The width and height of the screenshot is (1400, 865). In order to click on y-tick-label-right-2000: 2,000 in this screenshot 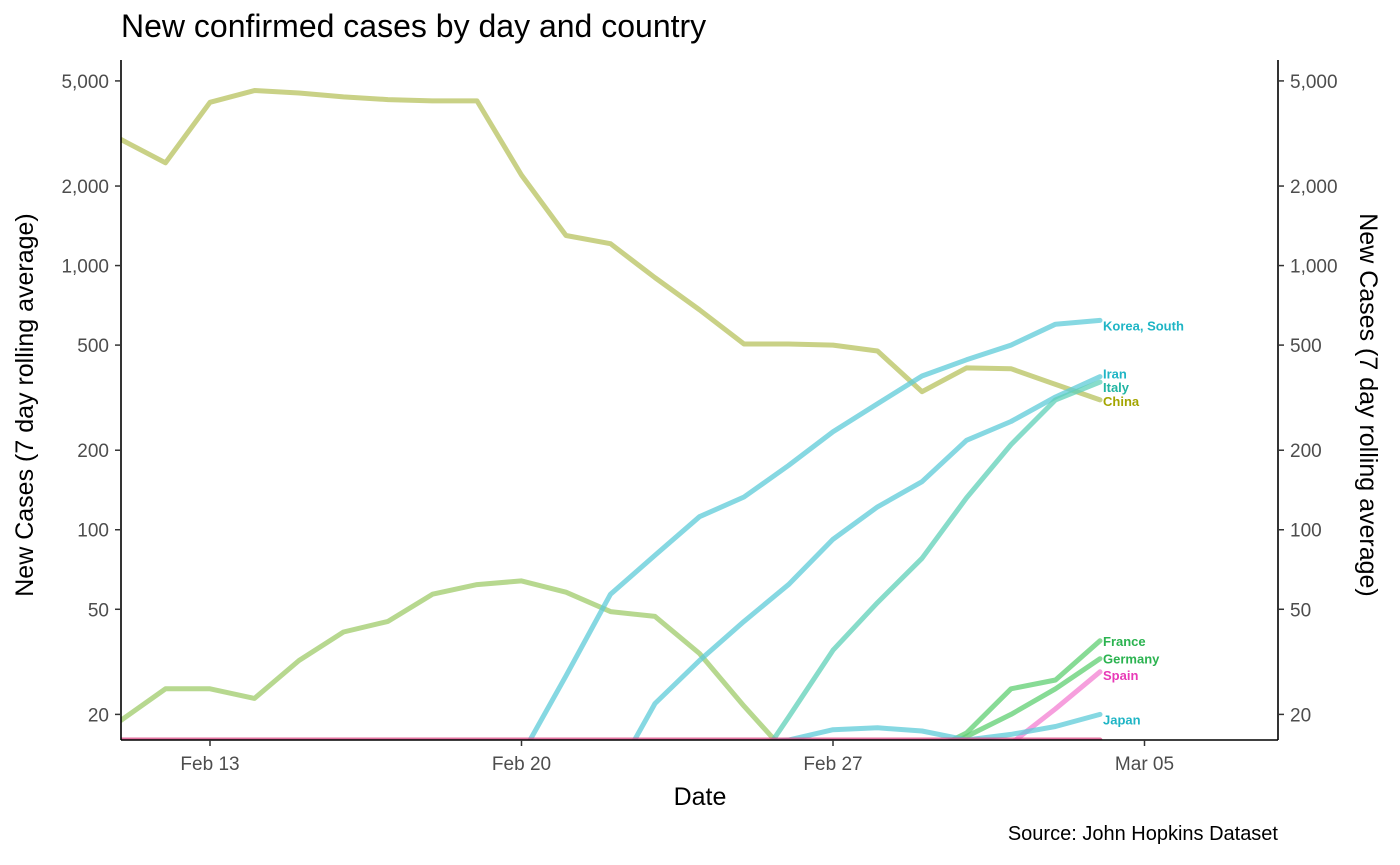, I will do `click(1314, 187)`.